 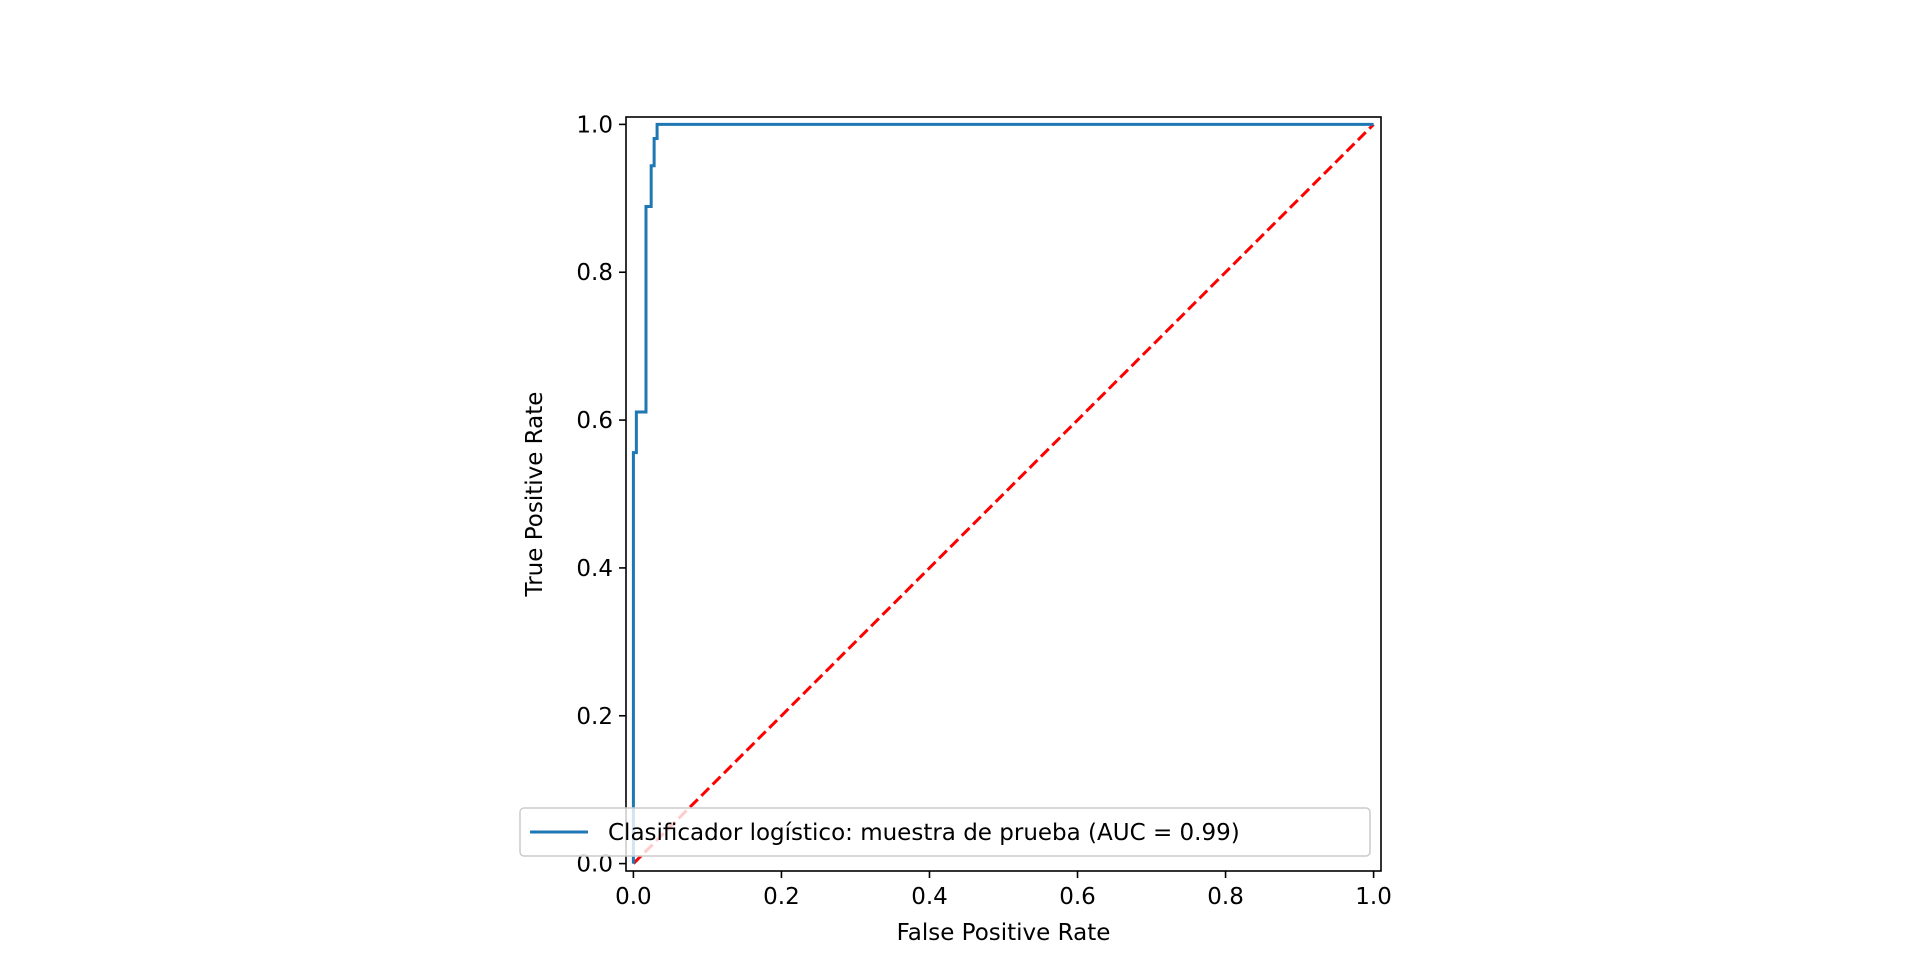 I want to click on y-tick-label: 0.4, so click(x=594, y=569).